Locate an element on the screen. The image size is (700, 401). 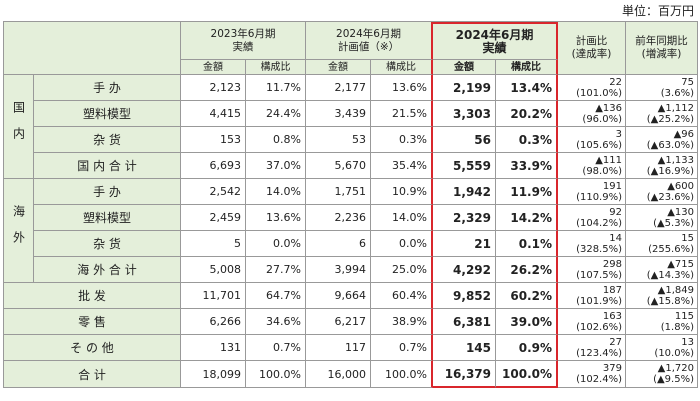
plan-cell: 3 (105.6%) is located at coordinates (592, 140).